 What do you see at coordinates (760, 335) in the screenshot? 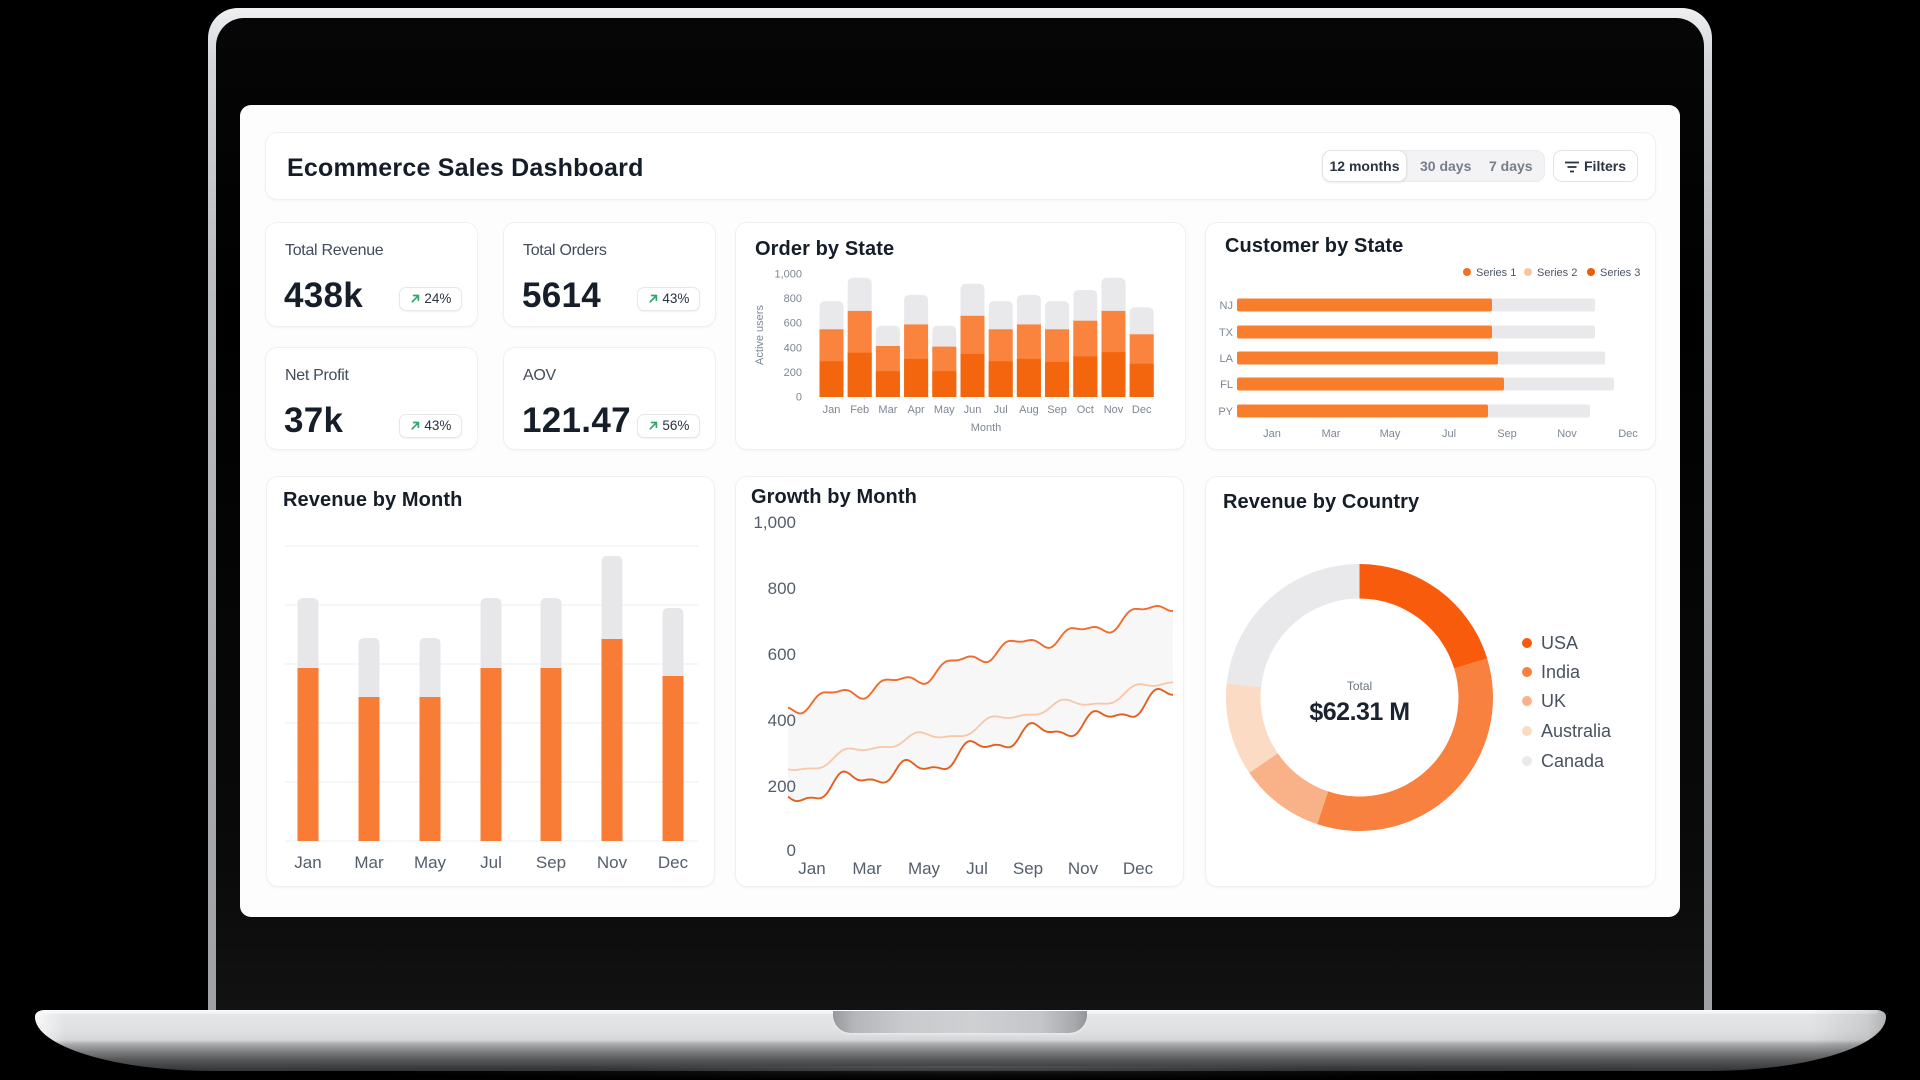
I see `svg-text: Active users` at bounding box center [760, 335].